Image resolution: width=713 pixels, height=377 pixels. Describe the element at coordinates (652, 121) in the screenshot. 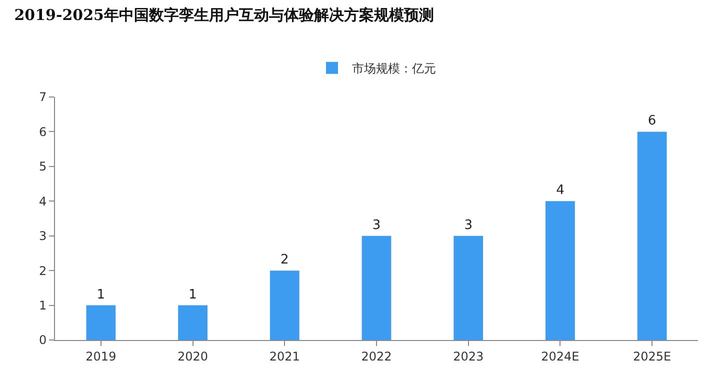

I see `data-label: 6` at that location.